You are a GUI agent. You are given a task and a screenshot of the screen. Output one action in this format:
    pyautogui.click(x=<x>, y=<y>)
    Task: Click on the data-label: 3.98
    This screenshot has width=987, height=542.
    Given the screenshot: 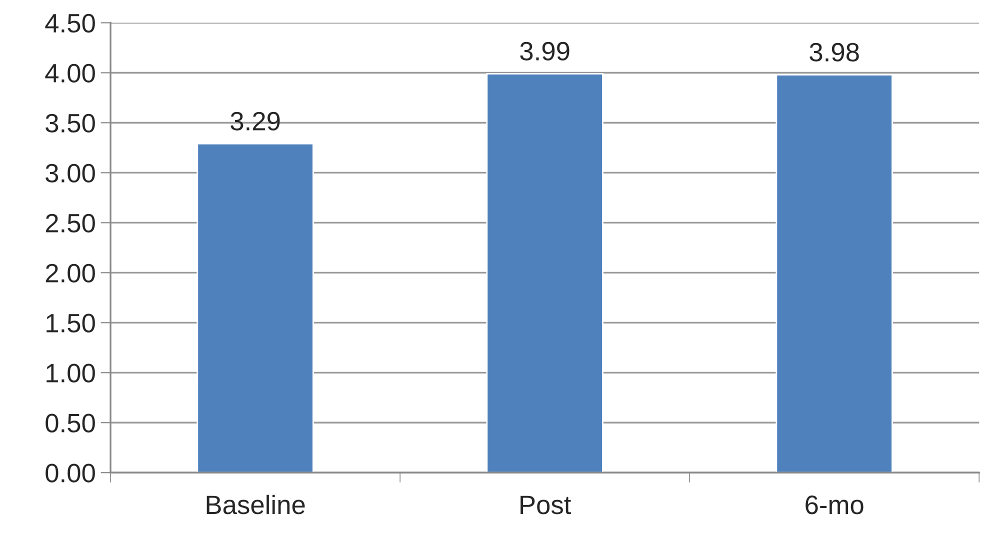 What is the action you would take?
    pyautogui.click(x=834, y=52)
    